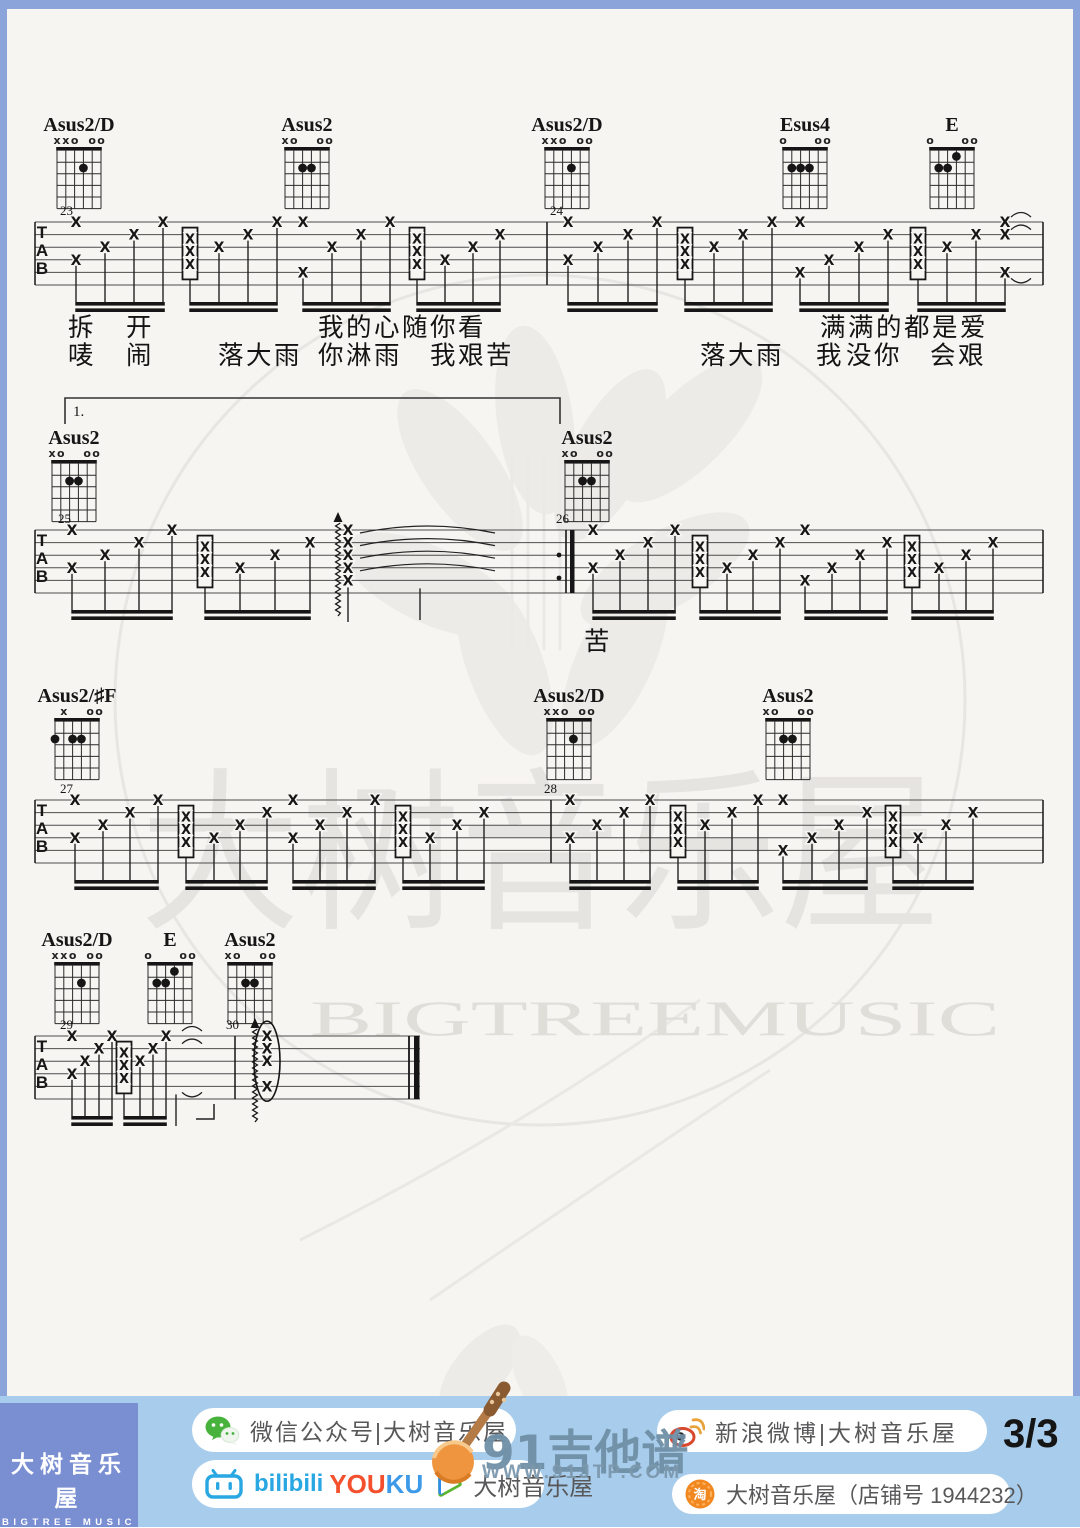 Image resolution: width=1080 pixels, height=1528 pixels. Describe the element at coordinates (917, 328) in the screenshot. I see `lyric-syllable: 都` at that location.